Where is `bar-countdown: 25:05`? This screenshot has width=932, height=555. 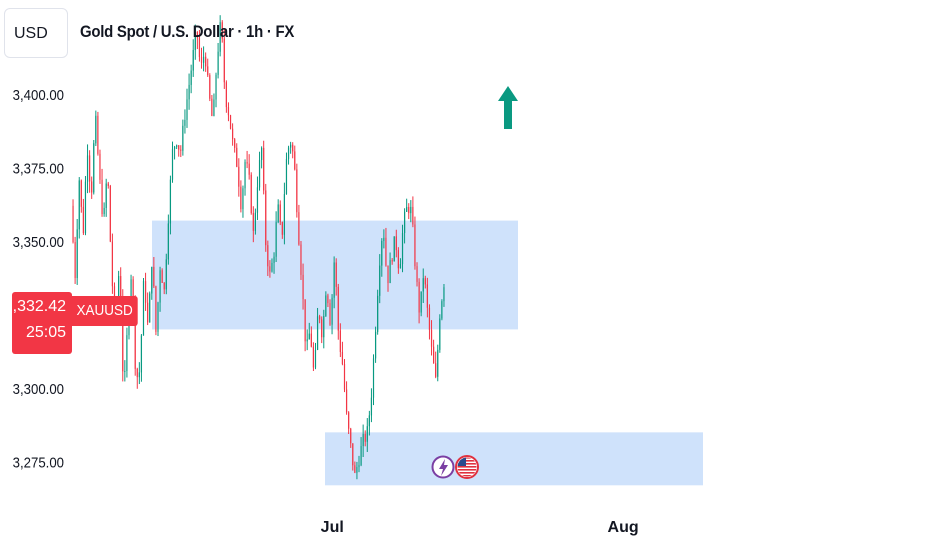 bar-countdown: 25:05 is located at coordinates (45, 332).